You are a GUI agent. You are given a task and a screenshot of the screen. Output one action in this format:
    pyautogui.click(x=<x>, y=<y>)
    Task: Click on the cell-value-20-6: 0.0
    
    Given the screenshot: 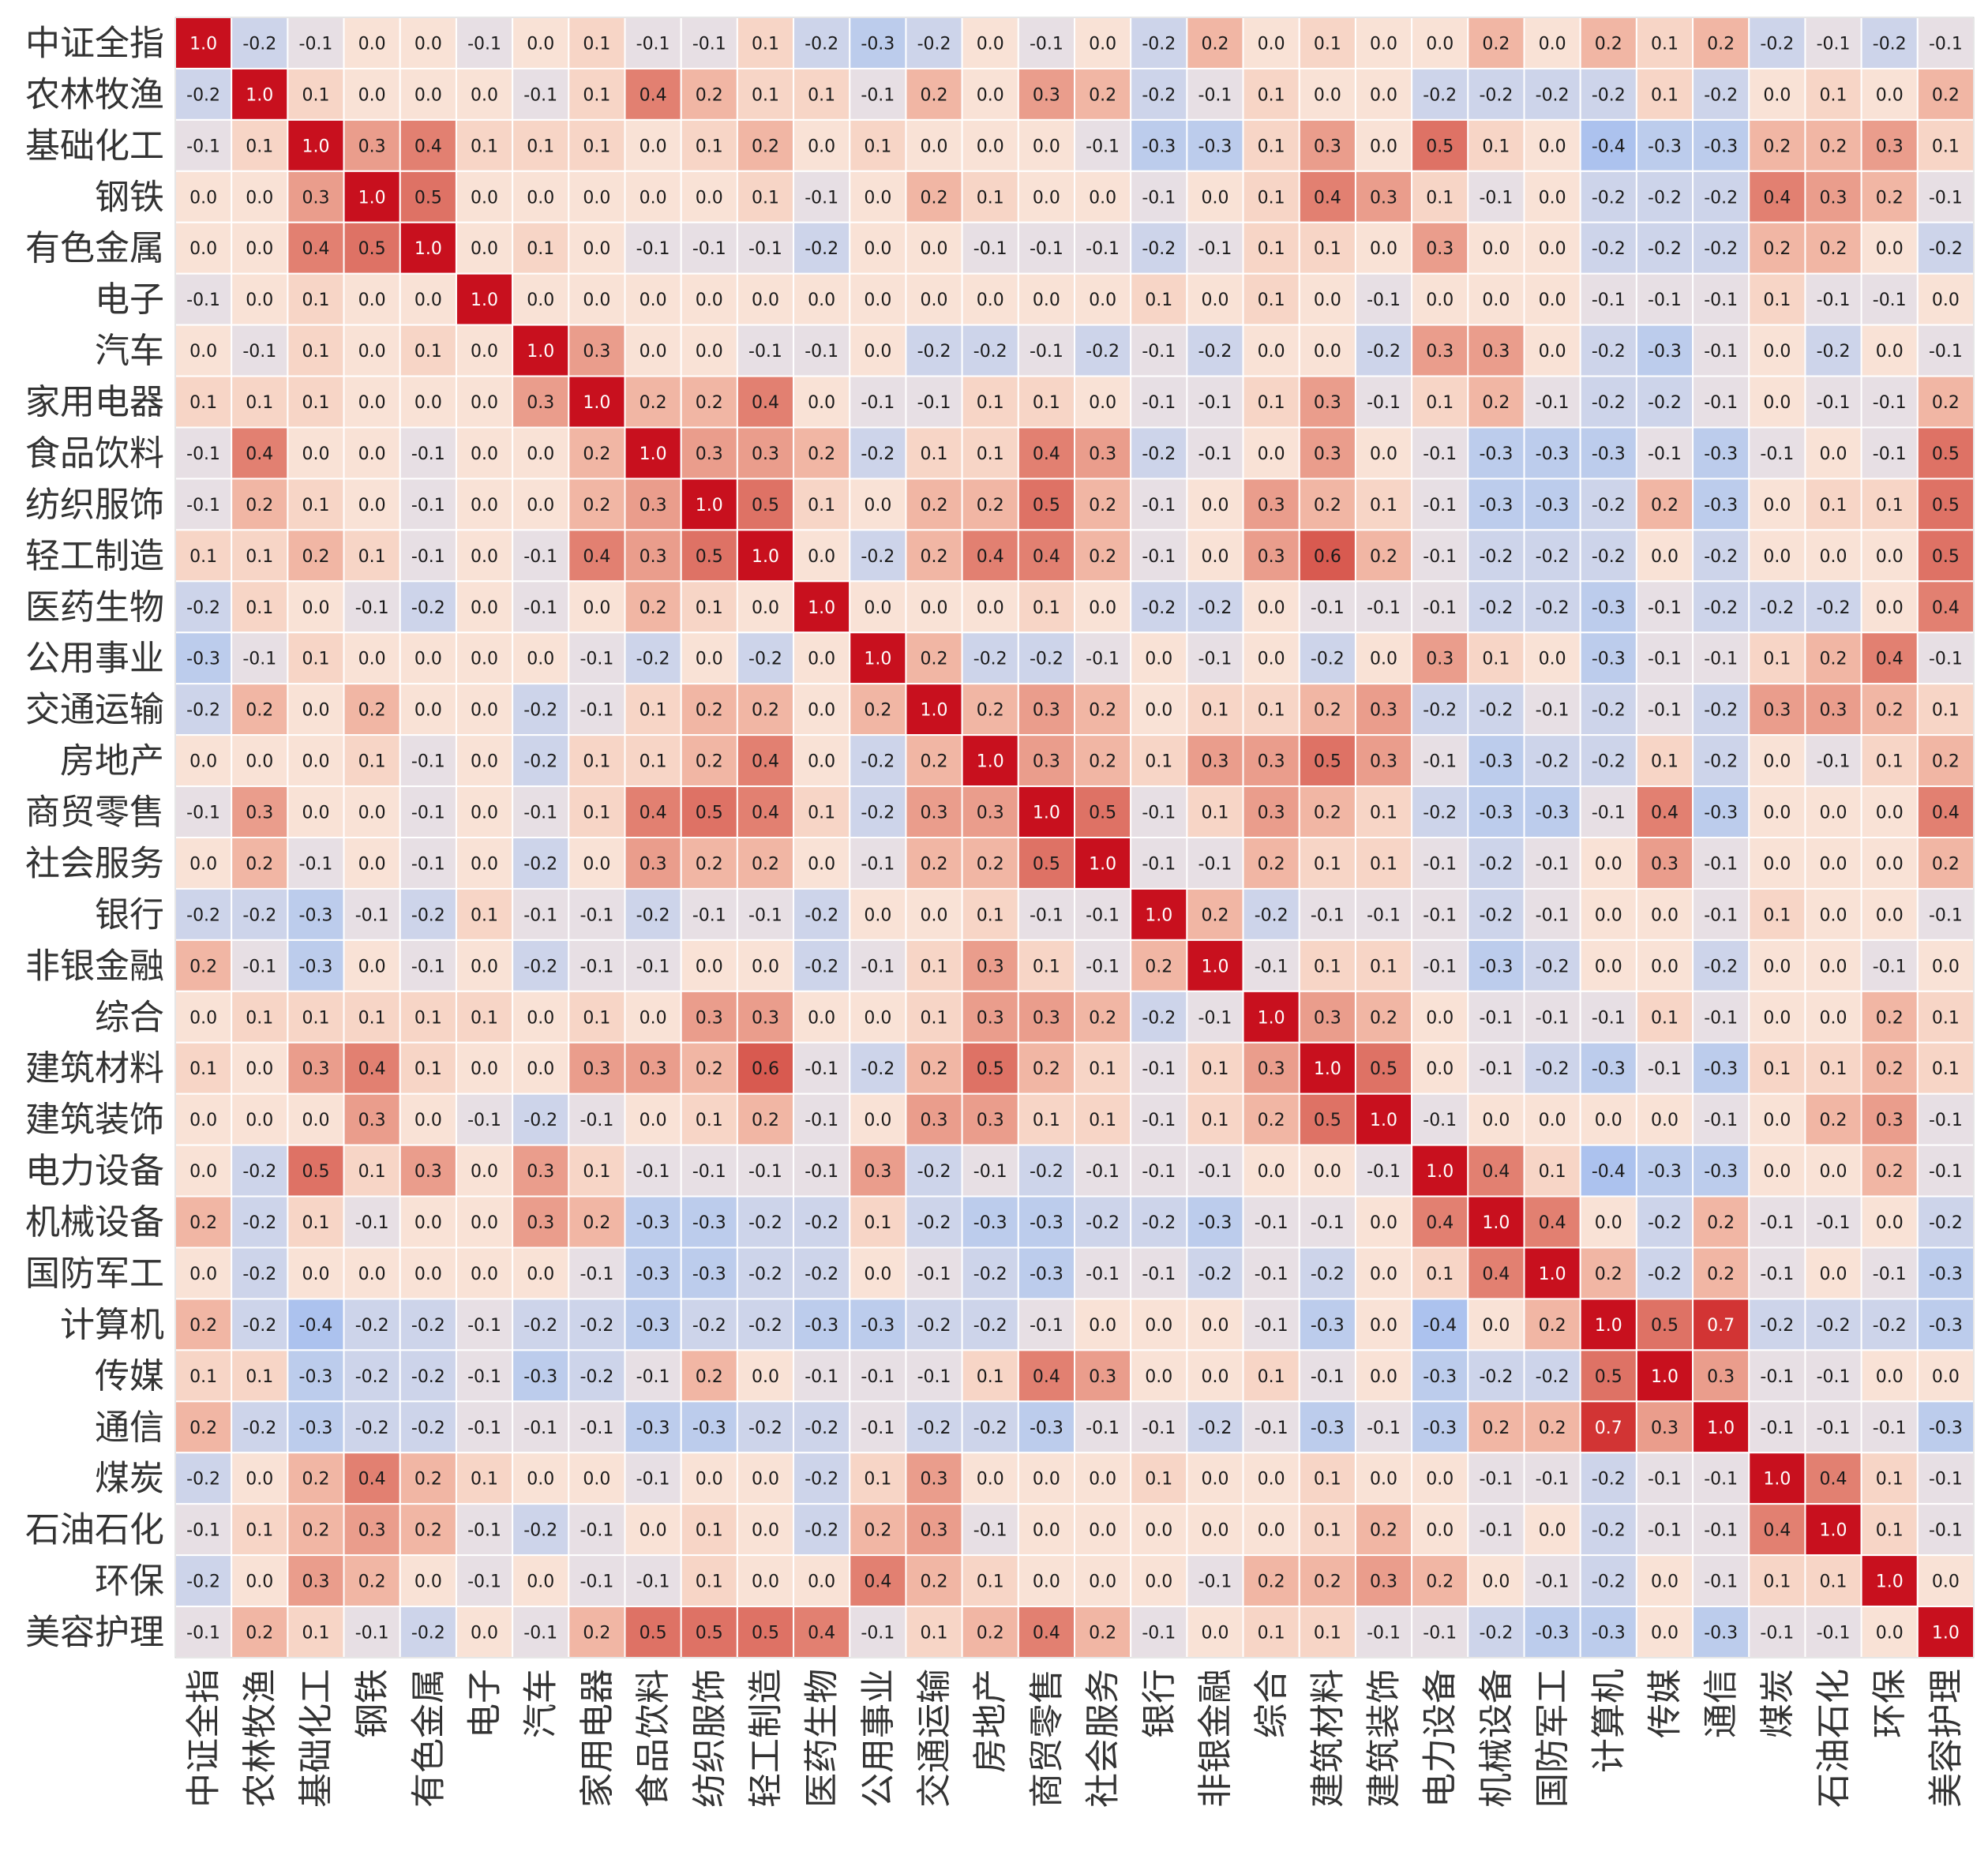 What is the action you would take?
    pyautogui.click(x=540, y=1069)
    